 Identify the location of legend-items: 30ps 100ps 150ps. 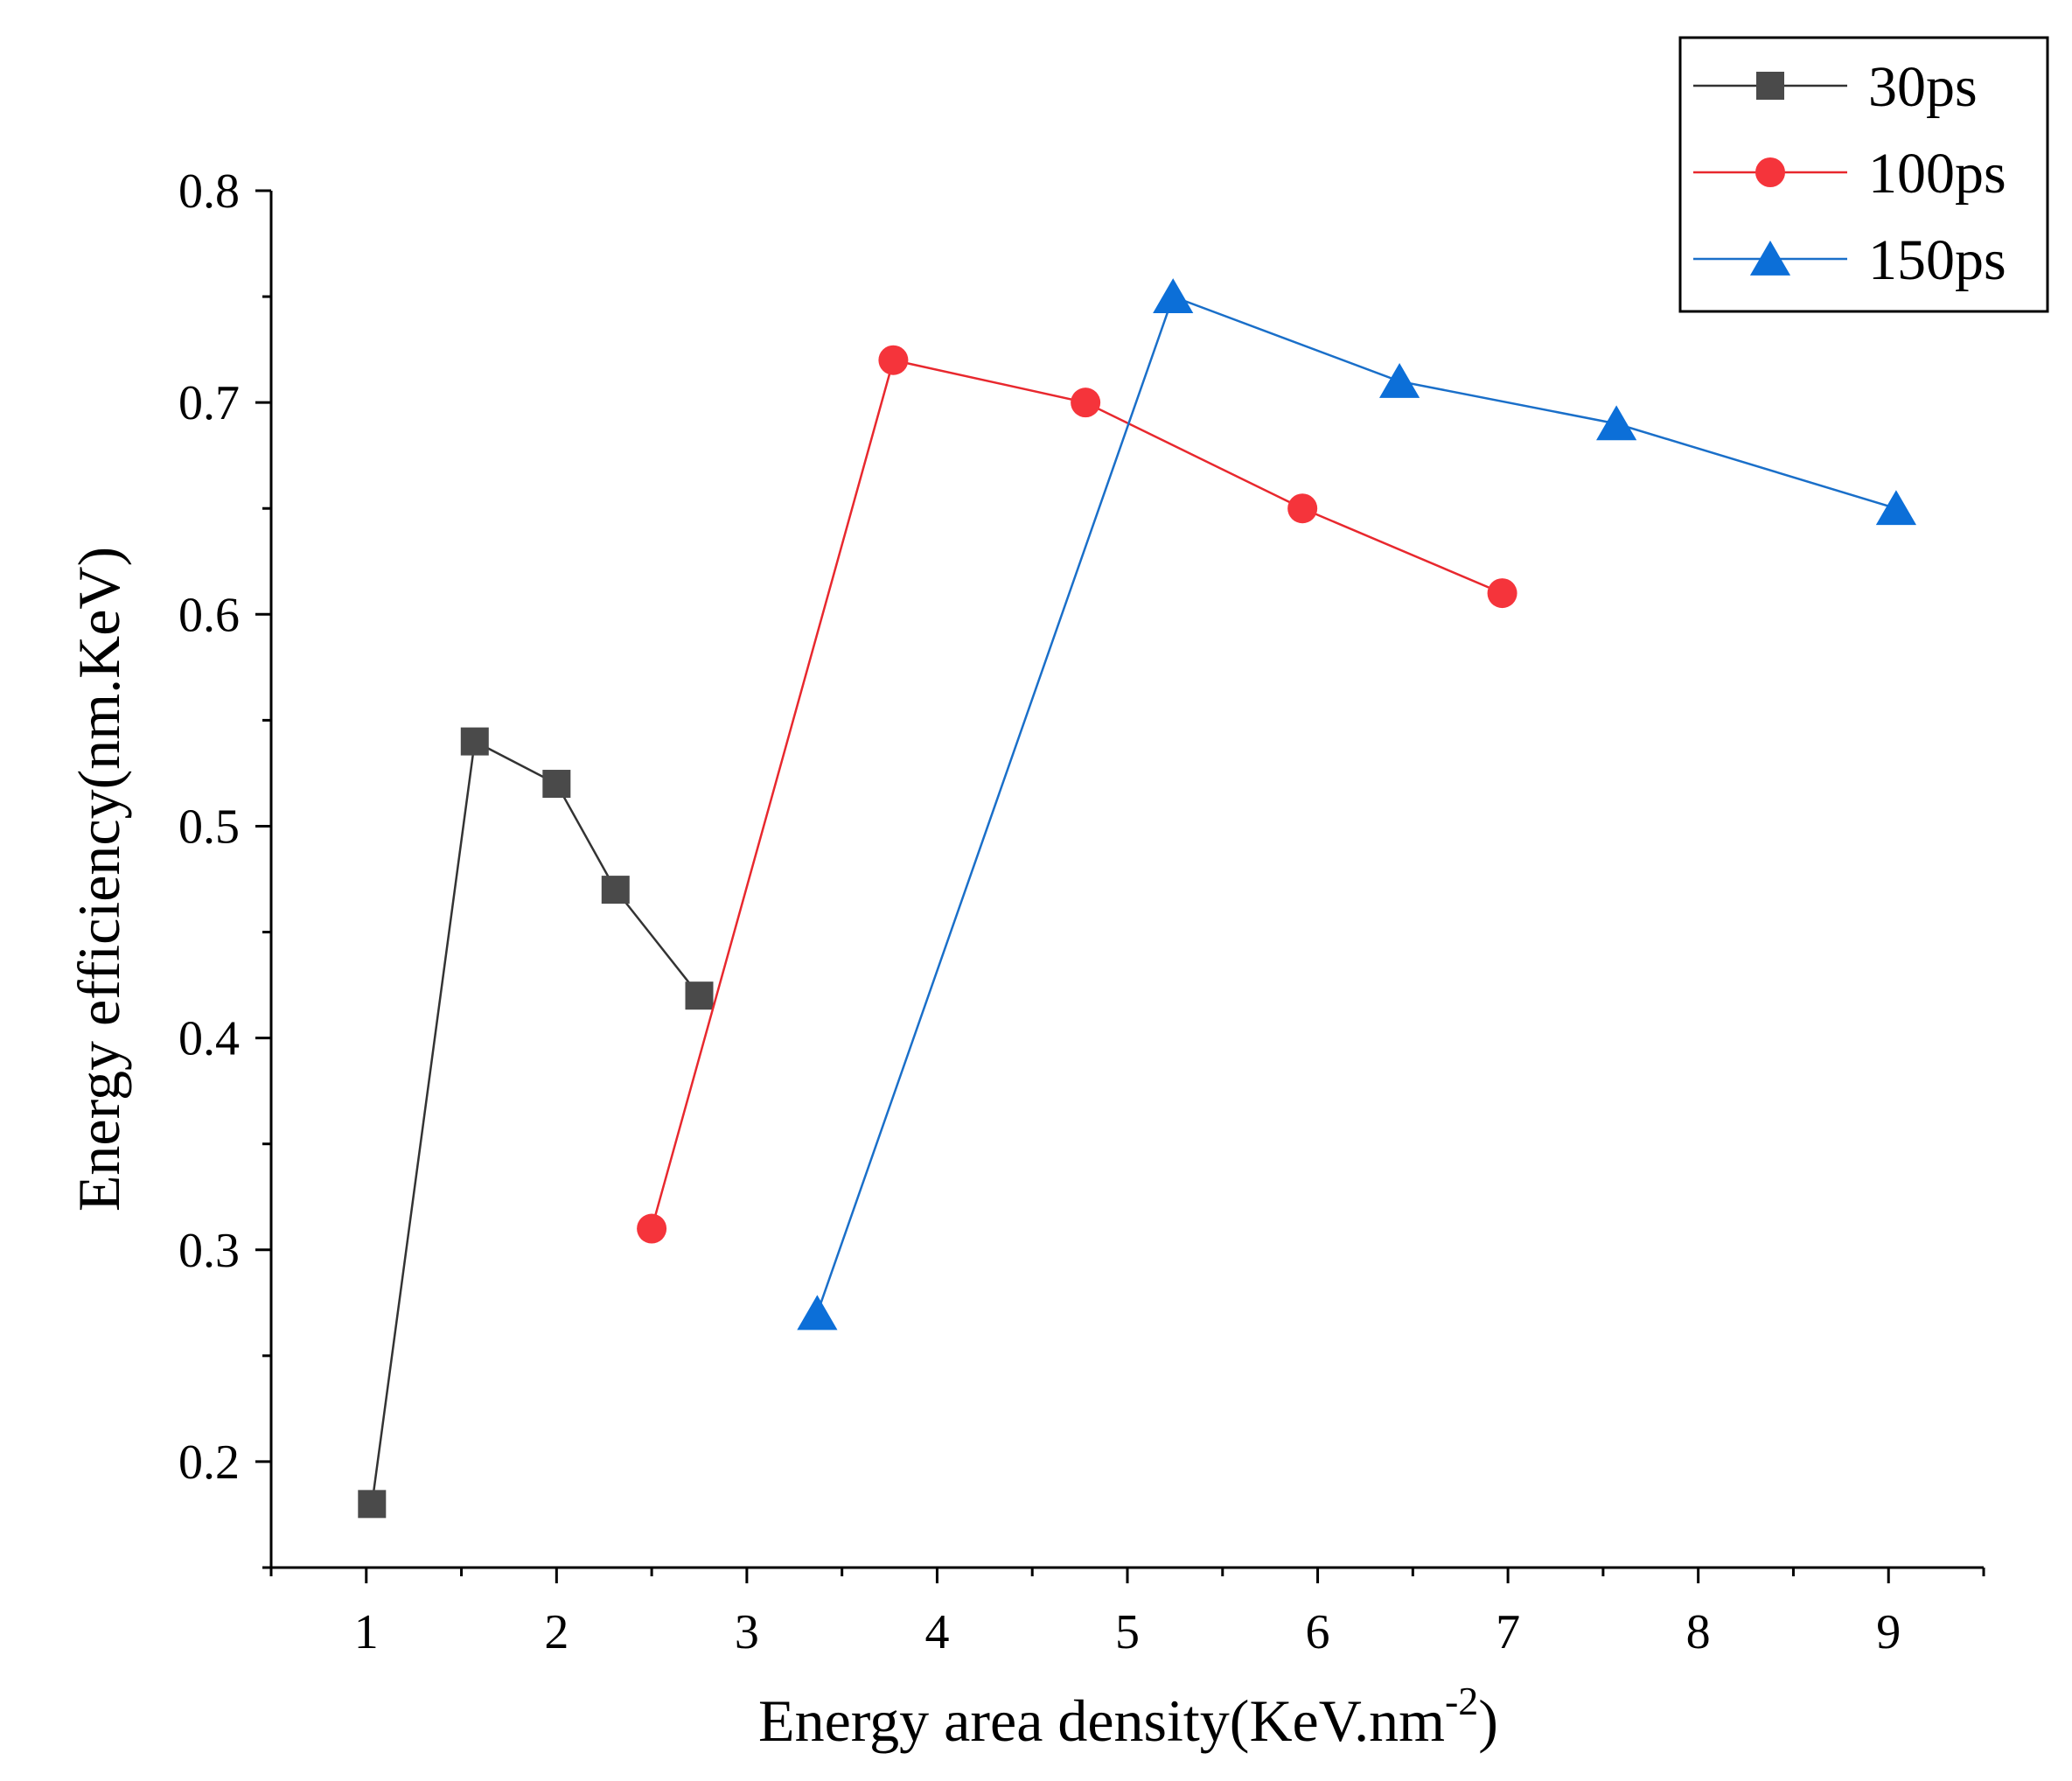
(1849, 173).